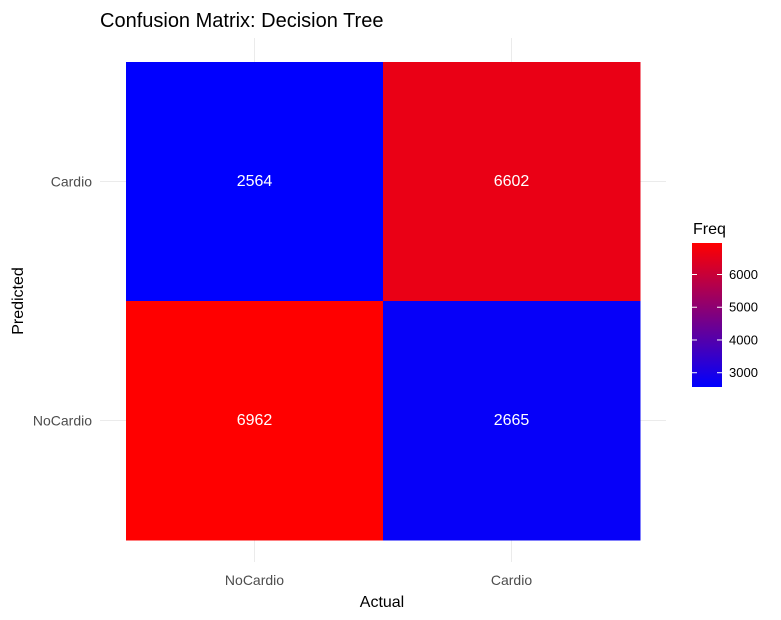 The height and width of the screenshot is (620, 781). I want to click on chart-title: Confusion Matrix: Decision Tree, so click(241, 21).